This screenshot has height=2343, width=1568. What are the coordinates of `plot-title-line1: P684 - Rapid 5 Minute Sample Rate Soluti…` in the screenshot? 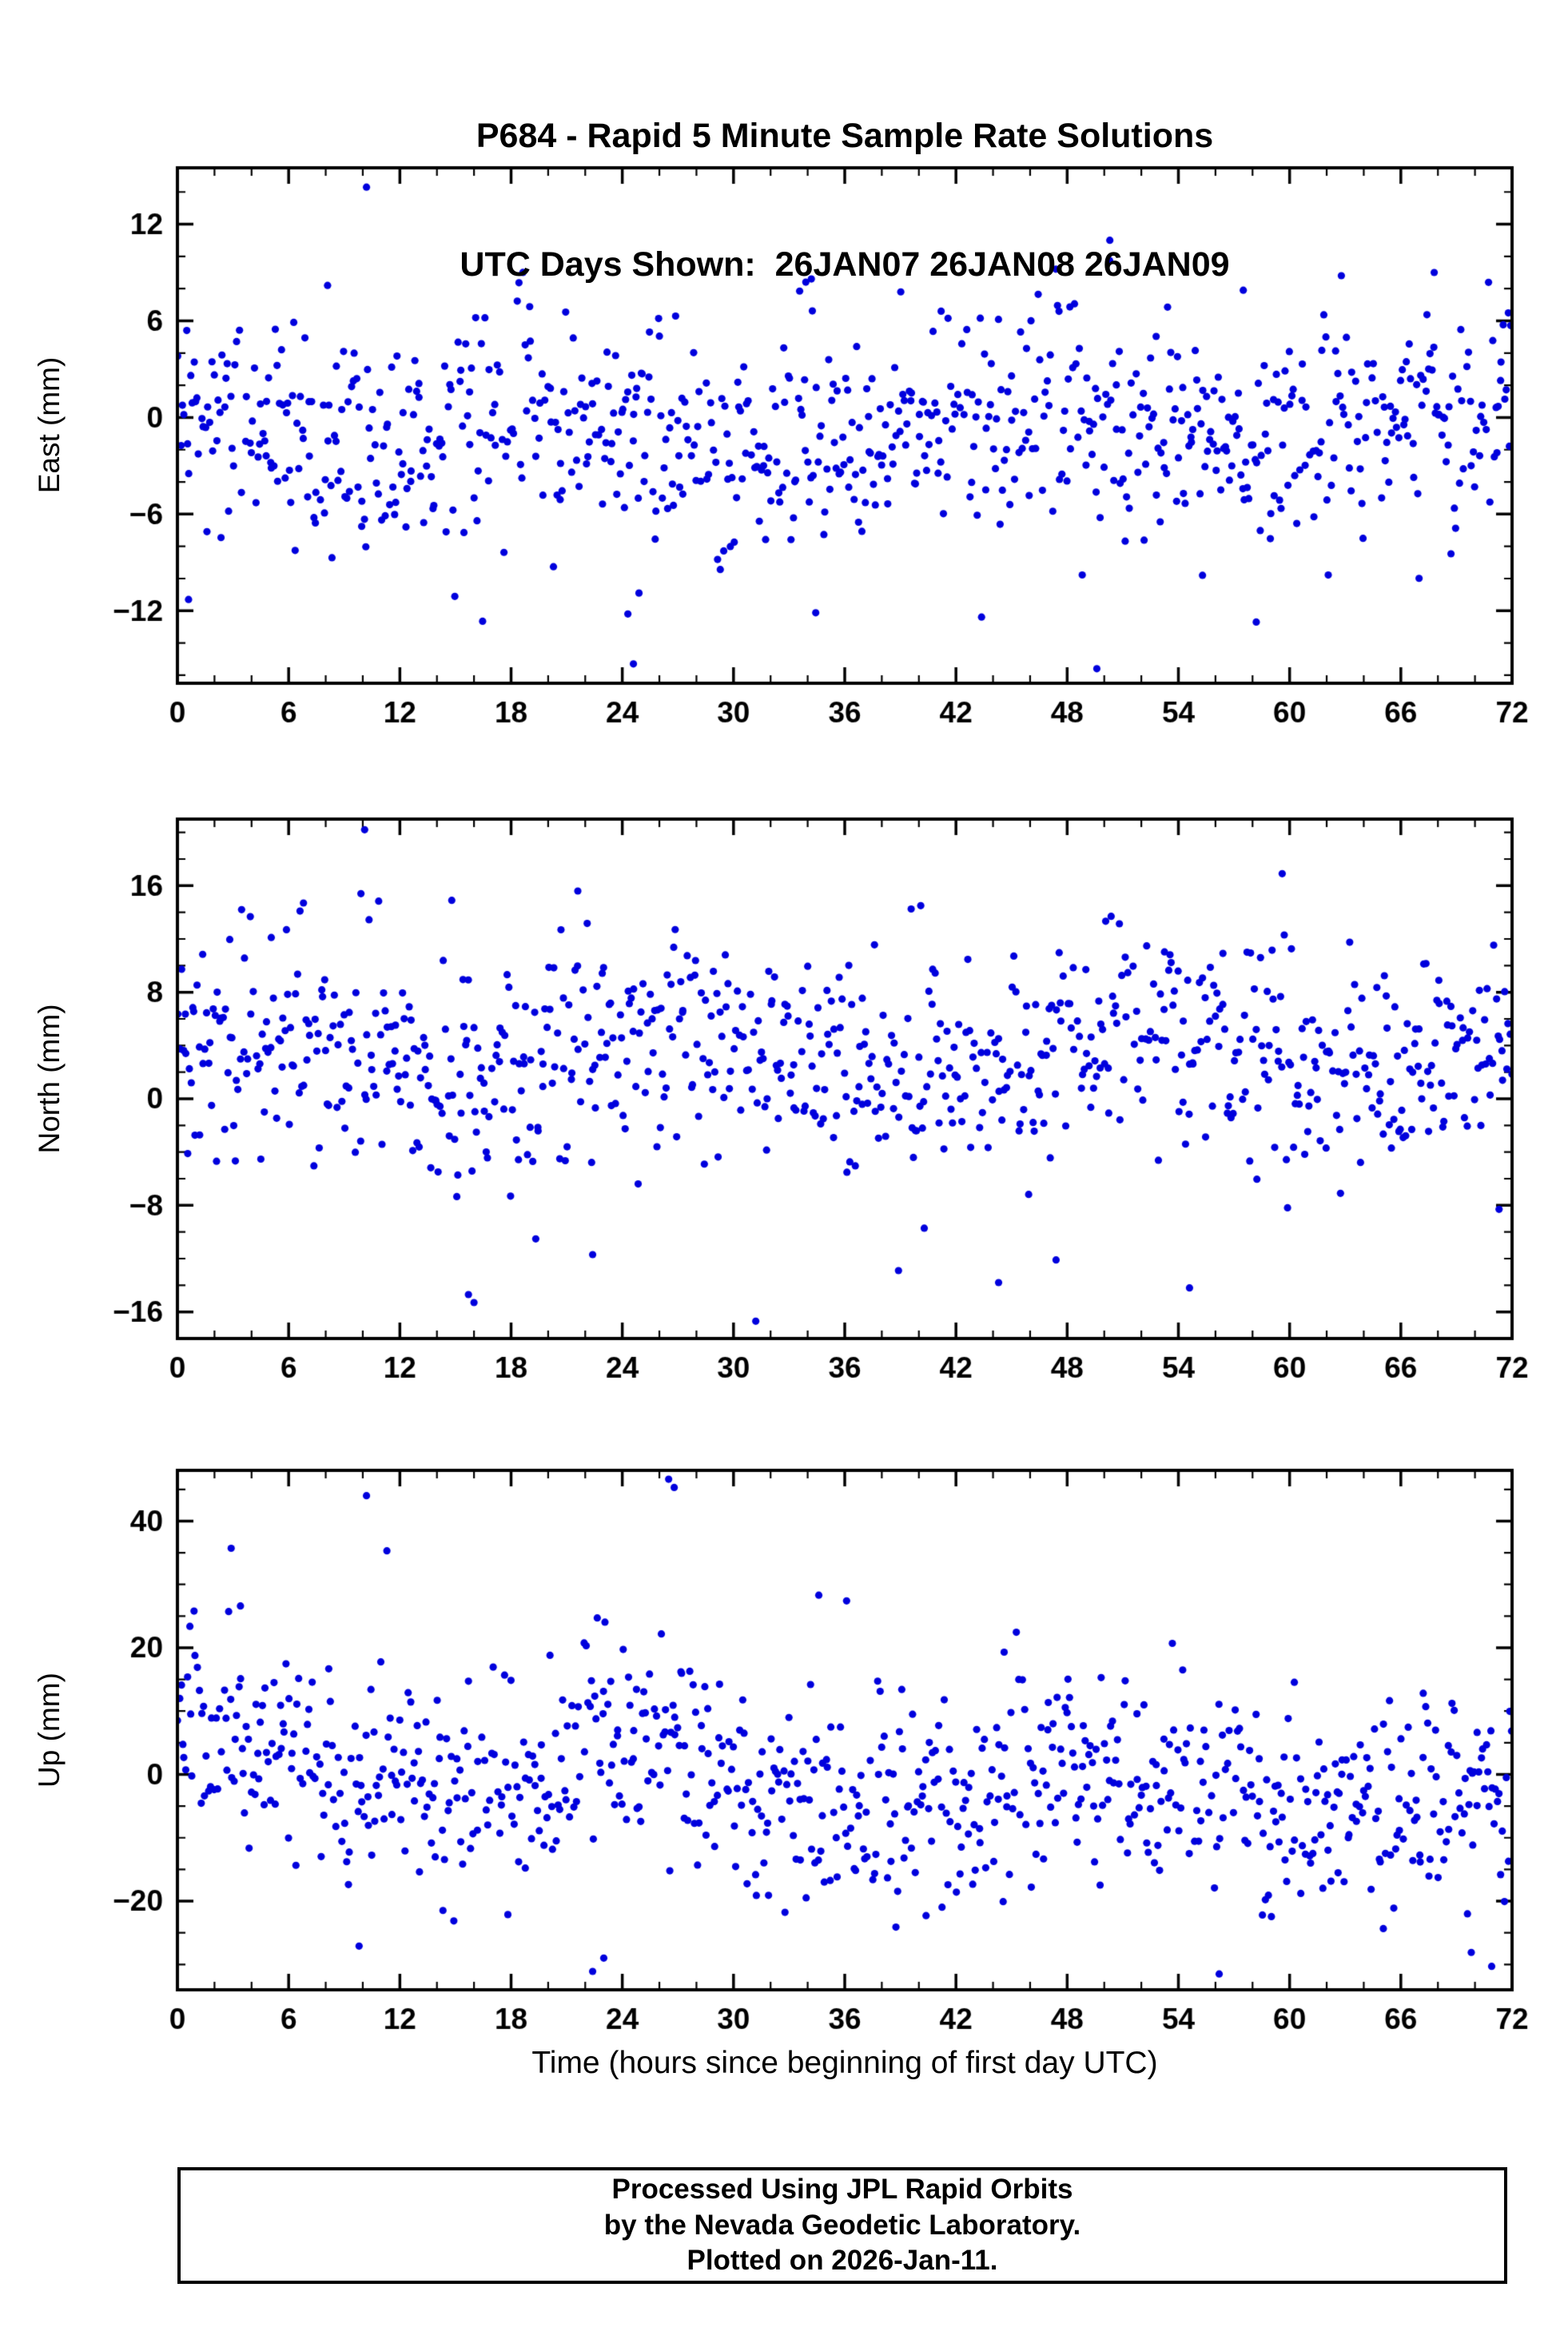 It's located at (845, 135).